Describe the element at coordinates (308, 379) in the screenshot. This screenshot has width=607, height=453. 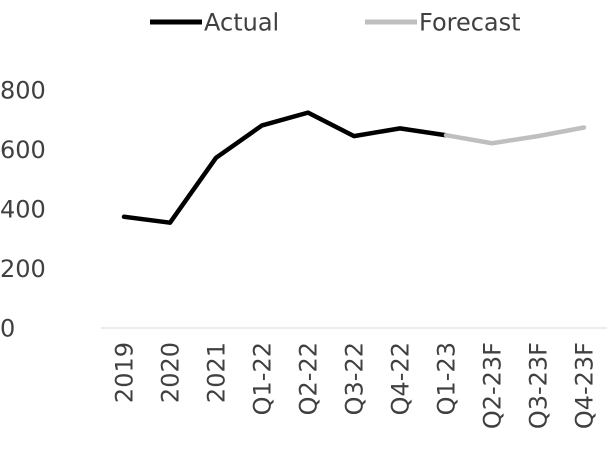
I see `x-tick-label: Q2-22` at that location.